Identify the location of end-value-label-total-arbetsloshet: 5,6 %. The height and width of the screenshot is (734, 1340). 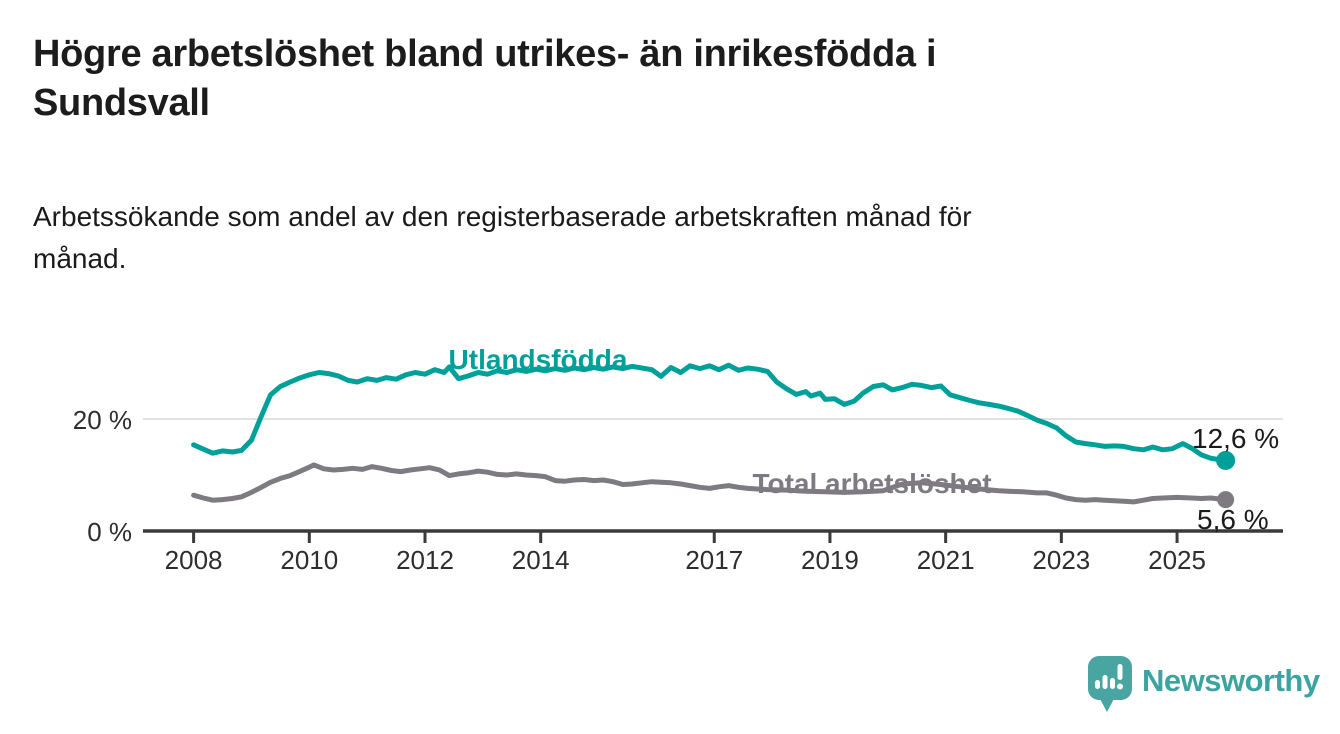
(1233, 519).